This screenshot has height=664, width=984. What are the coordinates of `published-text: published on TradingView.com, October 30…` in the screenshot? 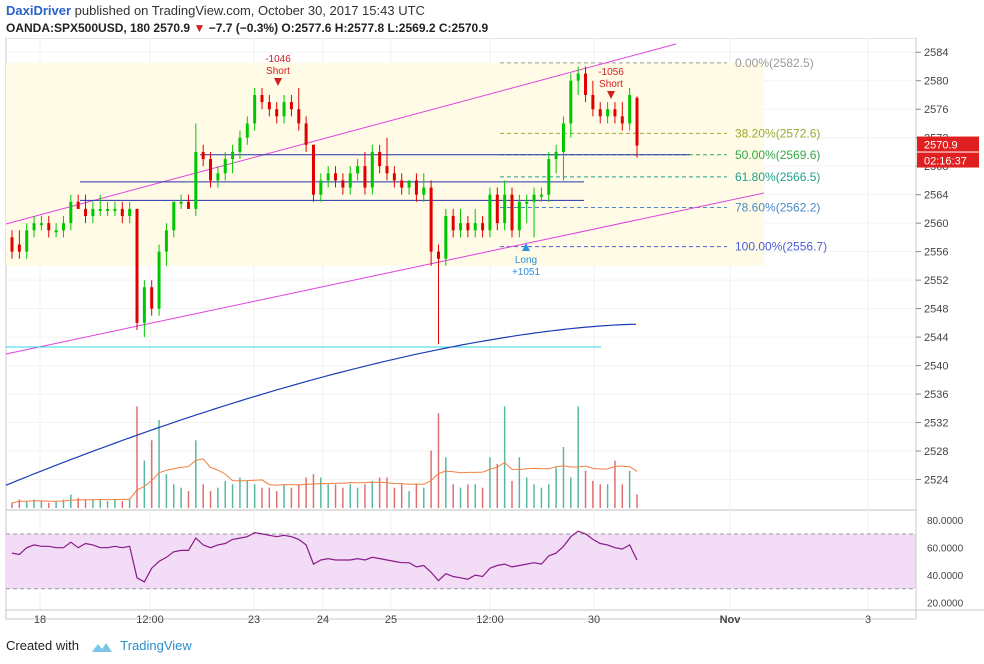 It's located at (249, 10).